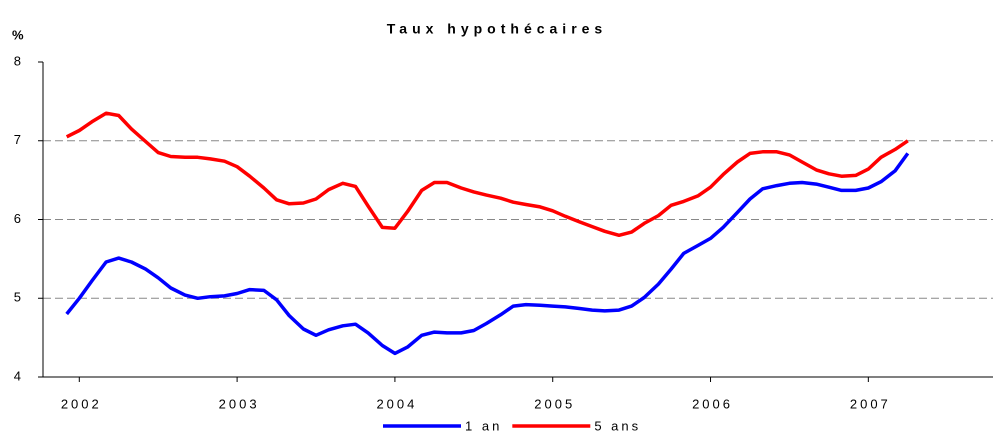 The image size is (995, 438). What do you see at coordinates (81, 403) in the screenshot?
I see `x-tick-label: 2002` at bounding box center [81, 403].